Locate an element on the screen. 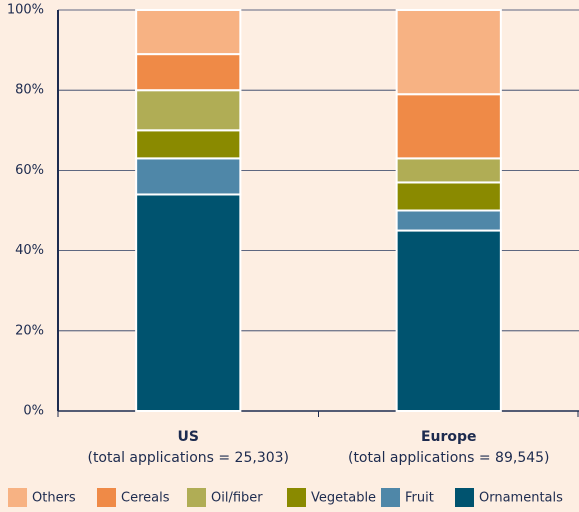 This screenshot has width=579, height=512. x-tick-label: US is located at coordinates (188, 437).